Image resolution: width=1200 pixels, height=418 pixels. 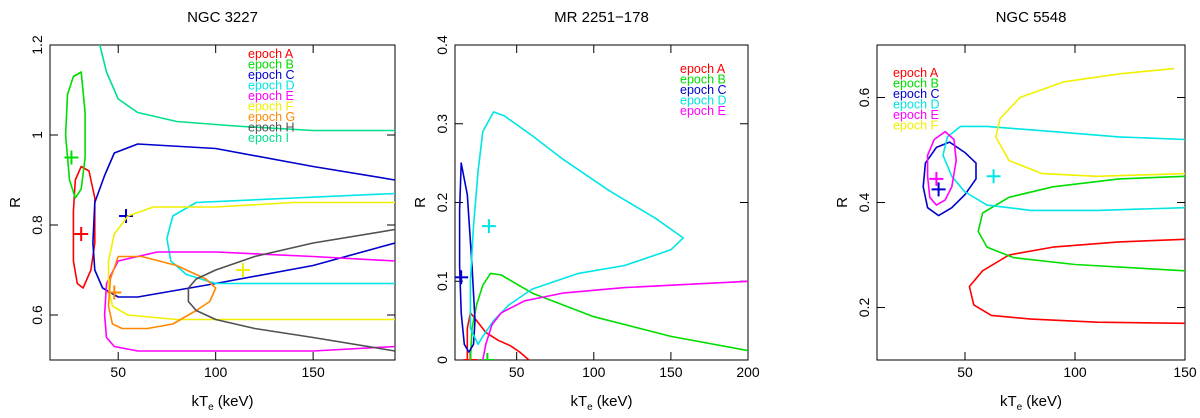 I want to click on x-tick-label: 200, so click(x=748, y=372).